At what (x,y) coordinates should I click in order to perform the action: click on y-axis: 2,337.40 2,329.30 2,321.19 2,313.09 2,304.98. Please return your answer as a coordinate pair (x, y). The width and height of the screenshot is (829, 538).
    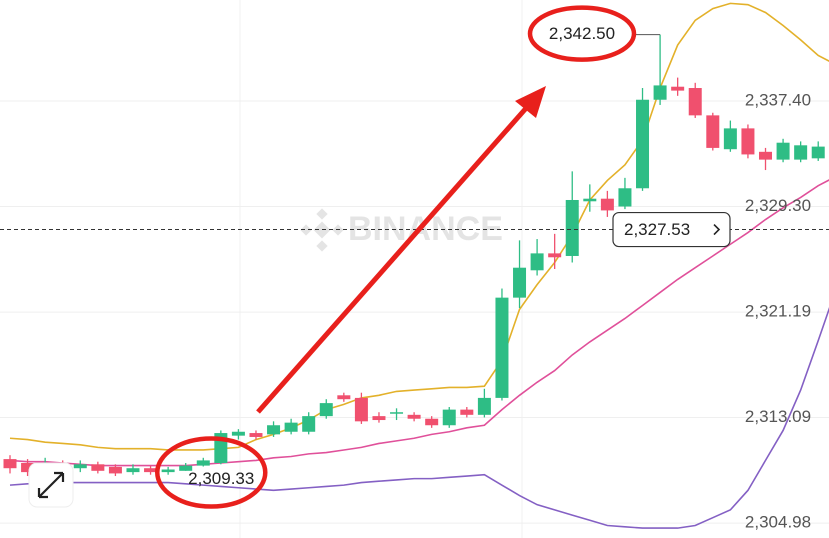
    Looking at the image, I should click on (778, 311).